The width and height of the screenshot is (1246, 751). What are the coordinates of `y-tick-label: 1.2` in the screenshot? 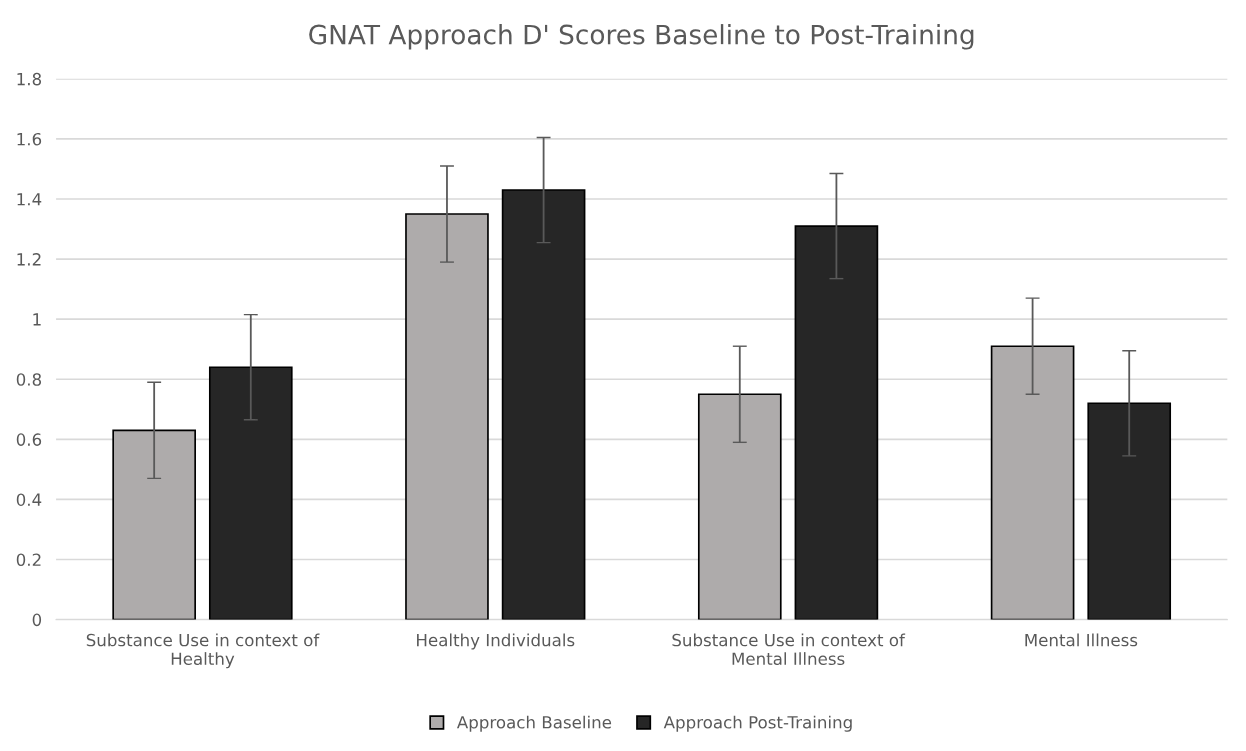 It's located at (29, 259).